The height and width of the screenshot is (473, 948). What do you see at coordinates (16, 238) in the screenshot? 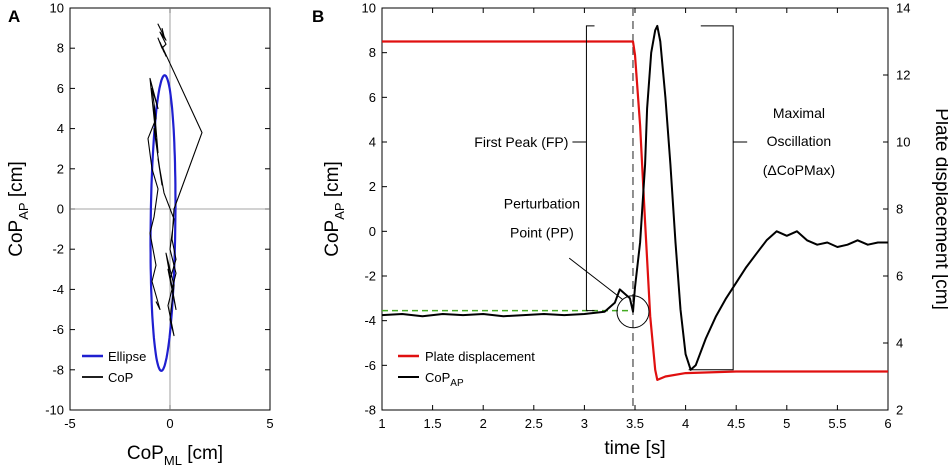
I see `panel-a-y-label-main: CoP` at bounding box center [16, 238].